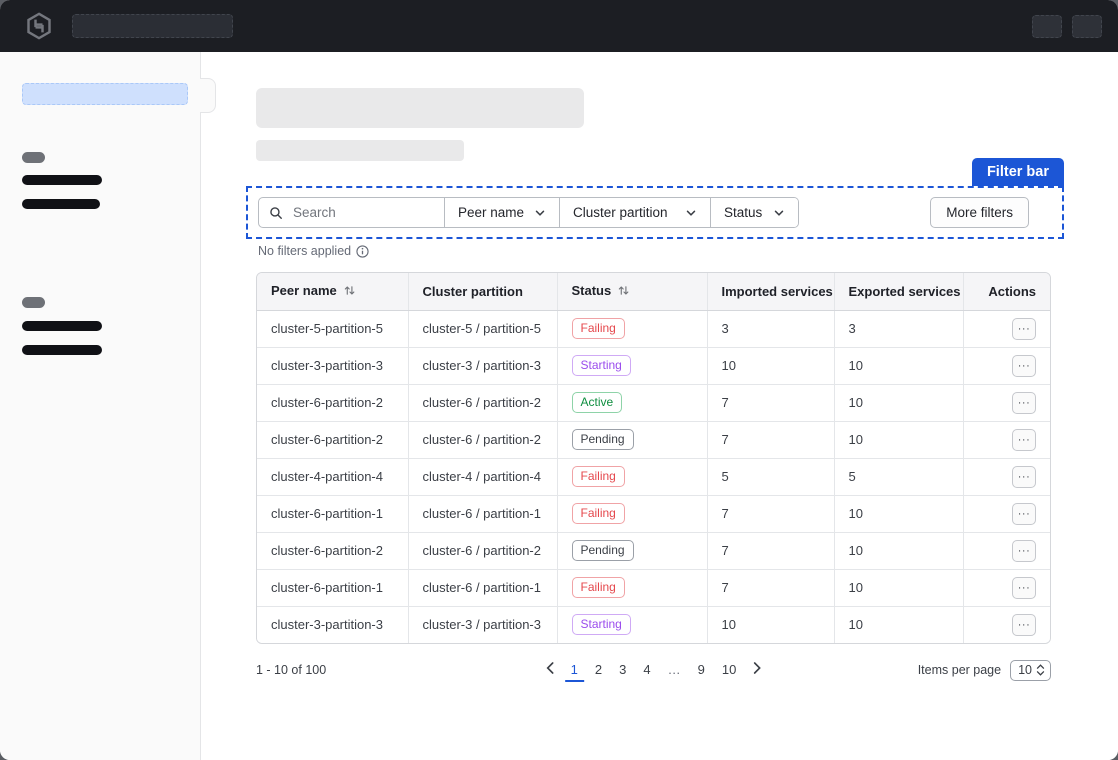  What do you see at coordinates (39, 26) in the screenshot?
I see `hashicorp-logo-icon` at bounding box center [39, 26].